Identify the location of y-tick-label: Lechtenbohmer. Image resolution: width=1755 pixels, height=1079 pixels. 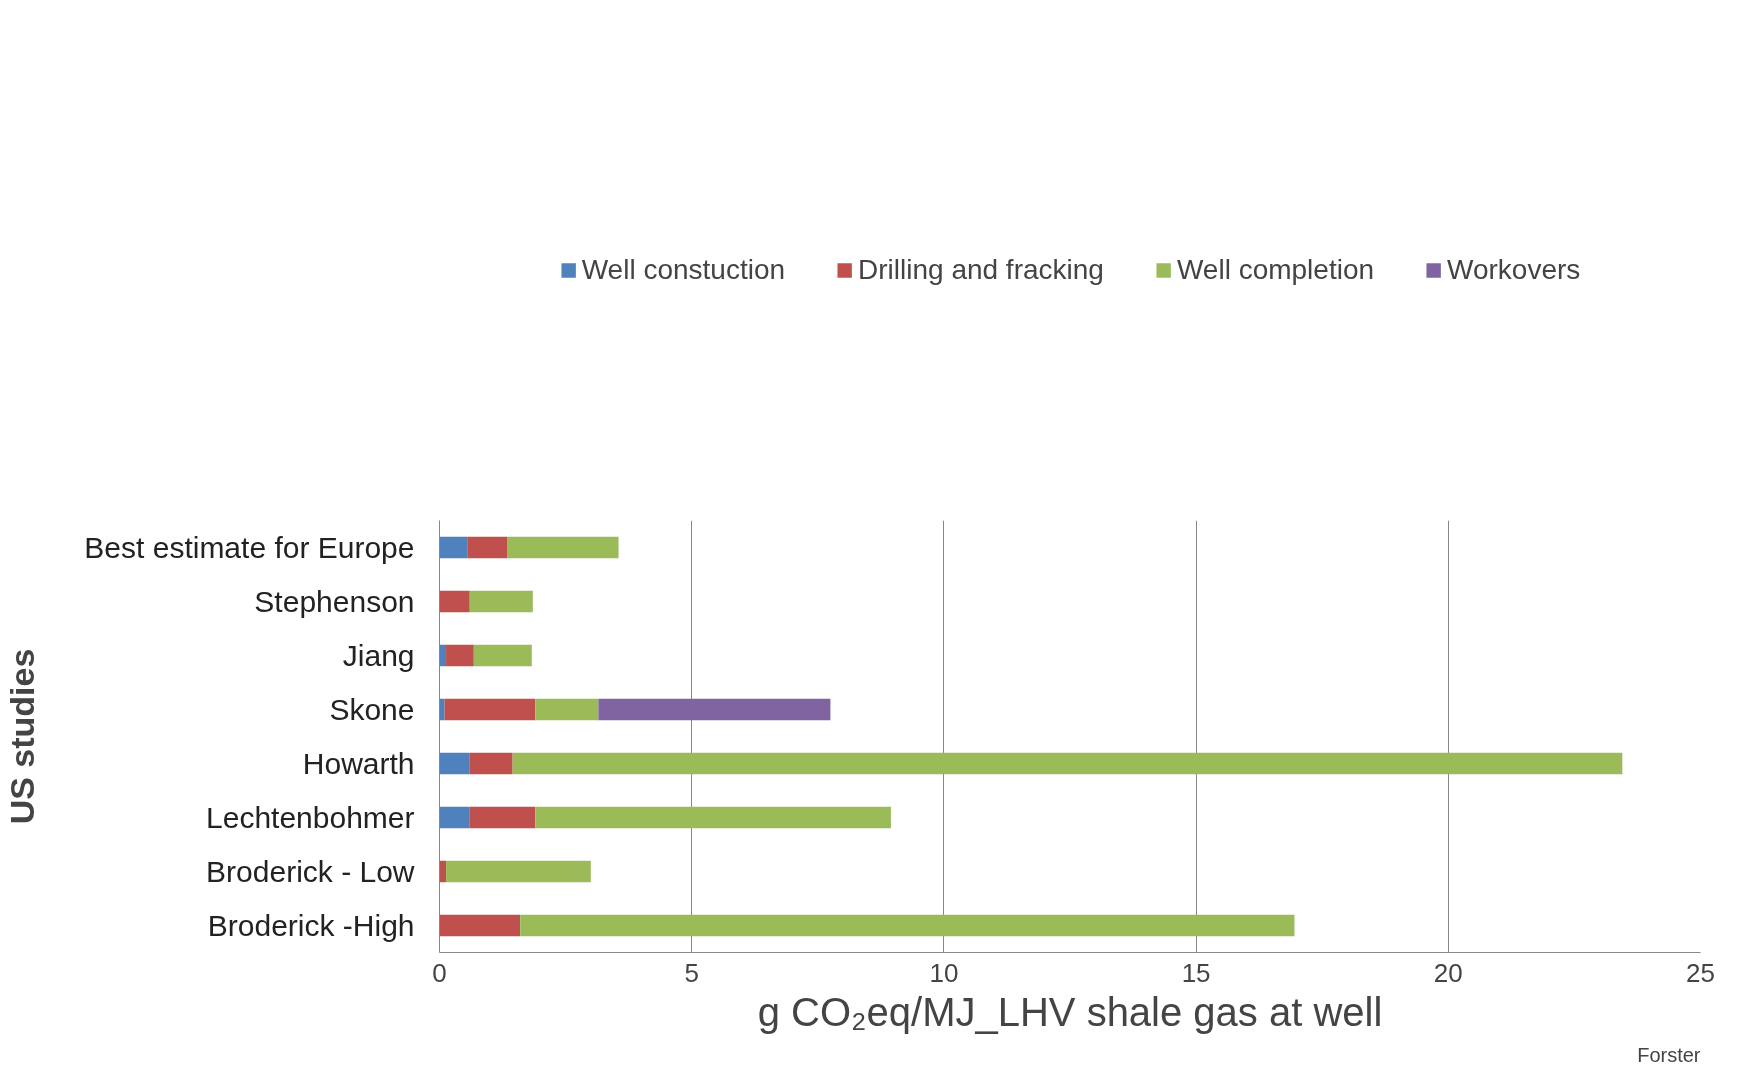
(310, 817).